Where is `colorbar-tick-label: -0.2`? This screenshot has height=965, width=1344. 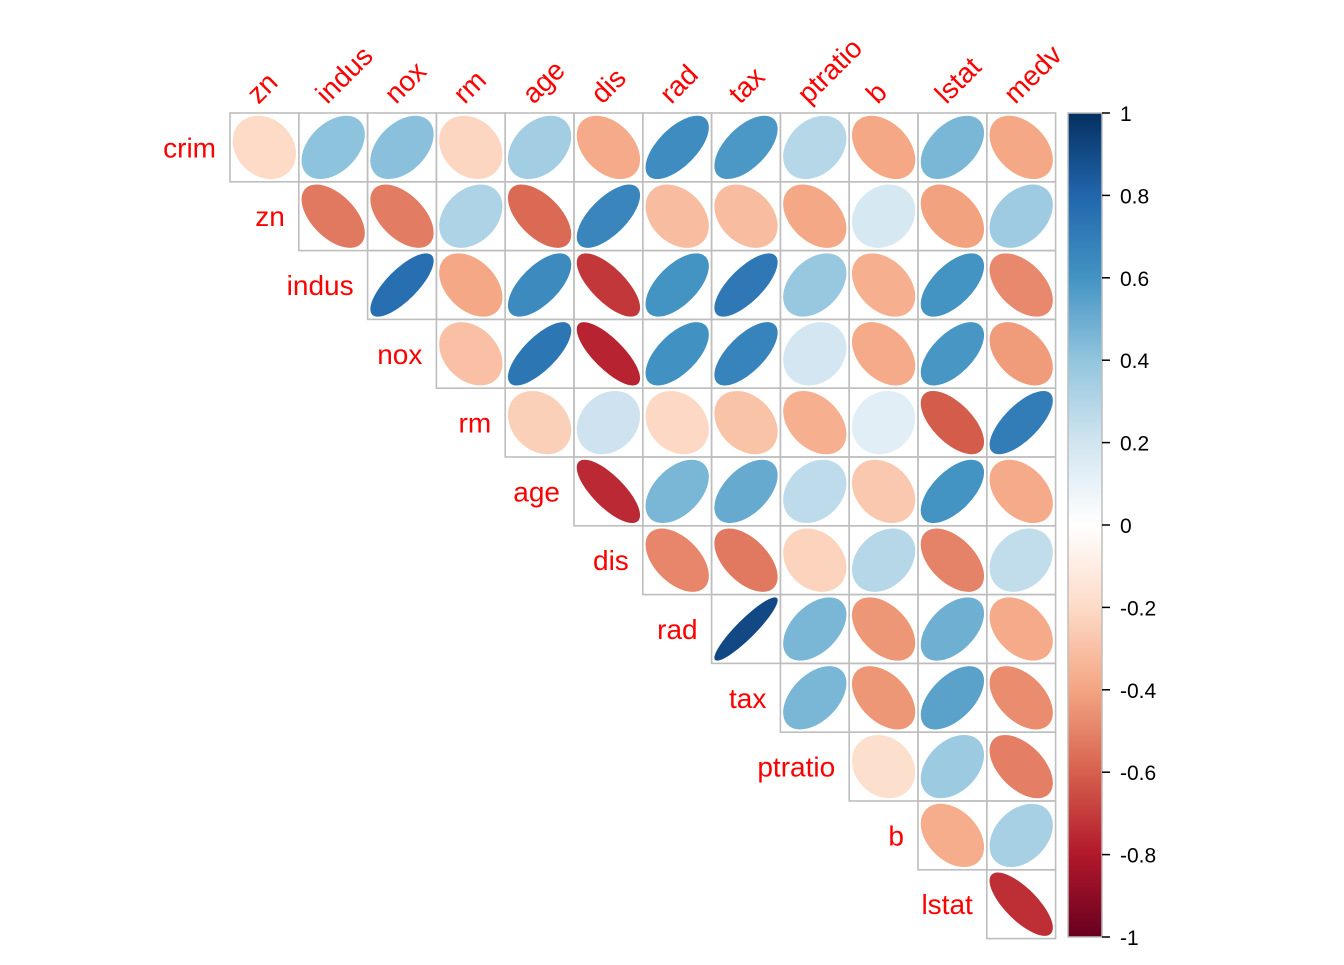 colorbar-tick-label: -0.2 is located at coordinates (1138, 608).